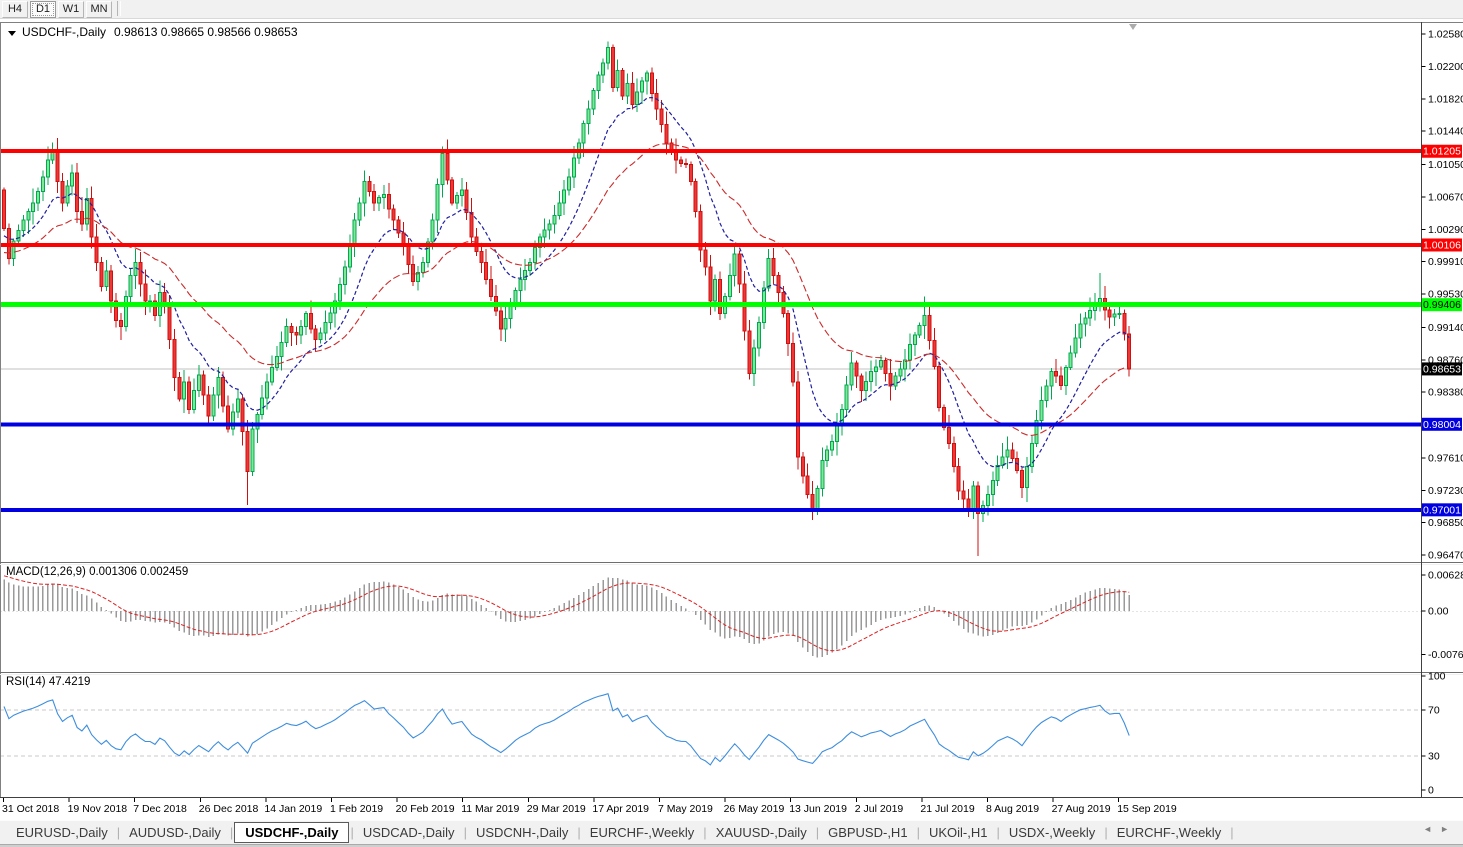 The width and height of the screenshot is (1463, 847). What do you see at coordinates (62, 832) in the screenshot?
I see `symbol-tab-eurusd-daily: EURUSD-,Daily` at bounding box center [62, 832].